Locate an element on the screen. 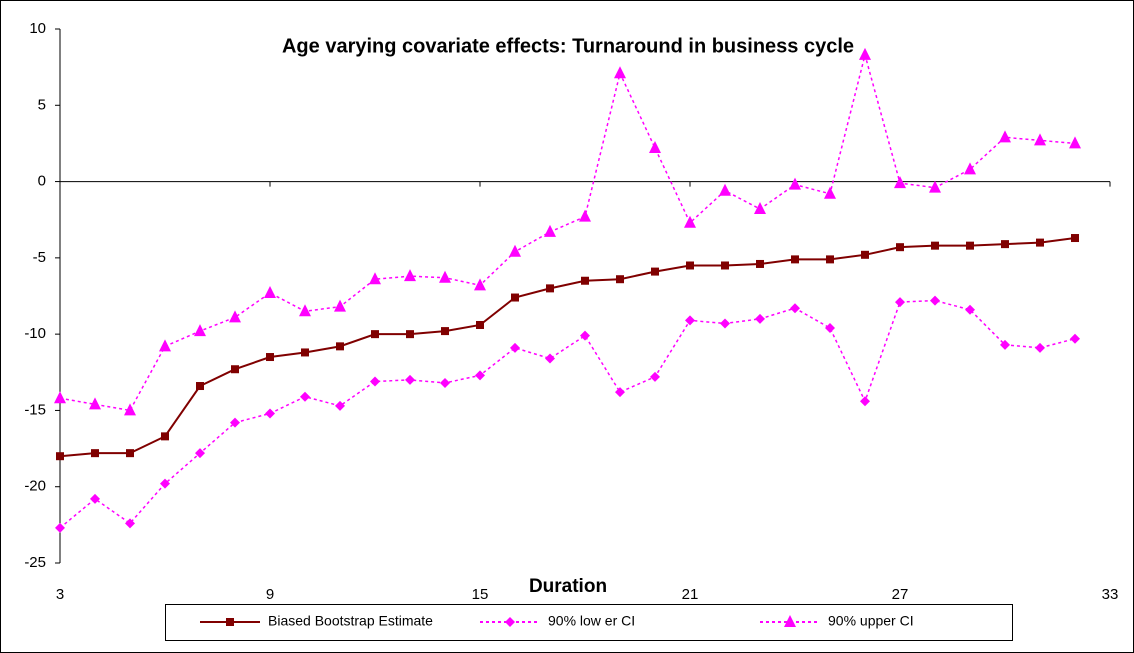 This screenshot has width=1134, height=653. y-tick-label: 10 is located at coordinates (37, 28).